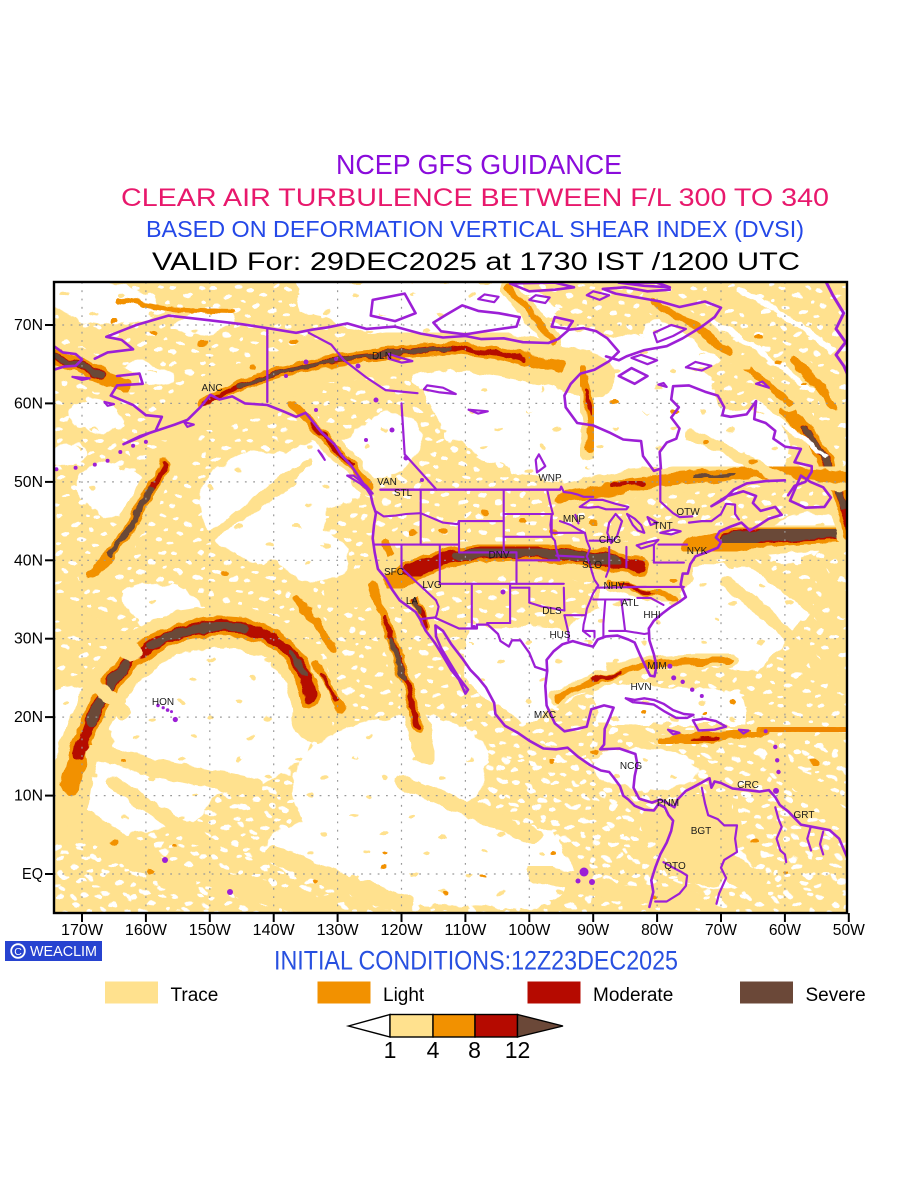  I want to click on svg-text: 60W, so click(785, 930).